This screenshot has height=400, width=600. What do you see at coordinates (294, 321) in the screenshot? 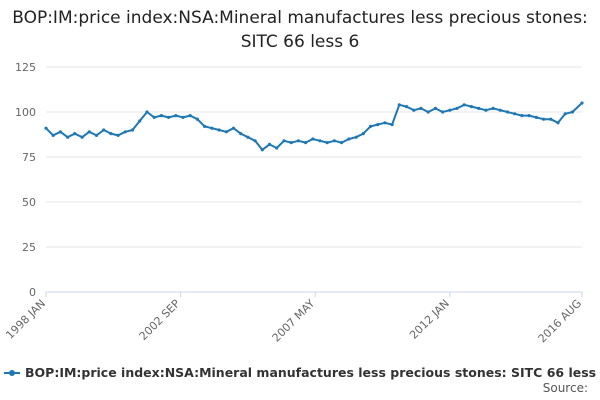
I see `x-tick-label: 2007 MAY` at bounding box center [294, 321].